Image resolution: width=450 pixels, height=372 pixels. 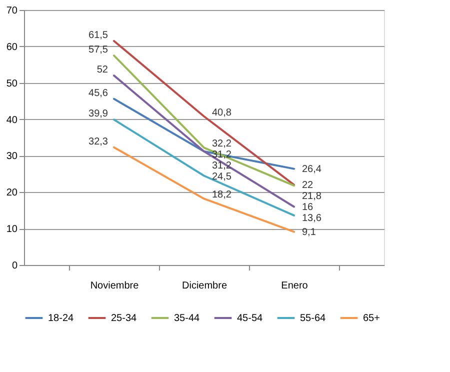 What do you see at coordinates (313, 318) in the screenshot?
I see `legend-label: 55-64` at bounding box center [313, 318].